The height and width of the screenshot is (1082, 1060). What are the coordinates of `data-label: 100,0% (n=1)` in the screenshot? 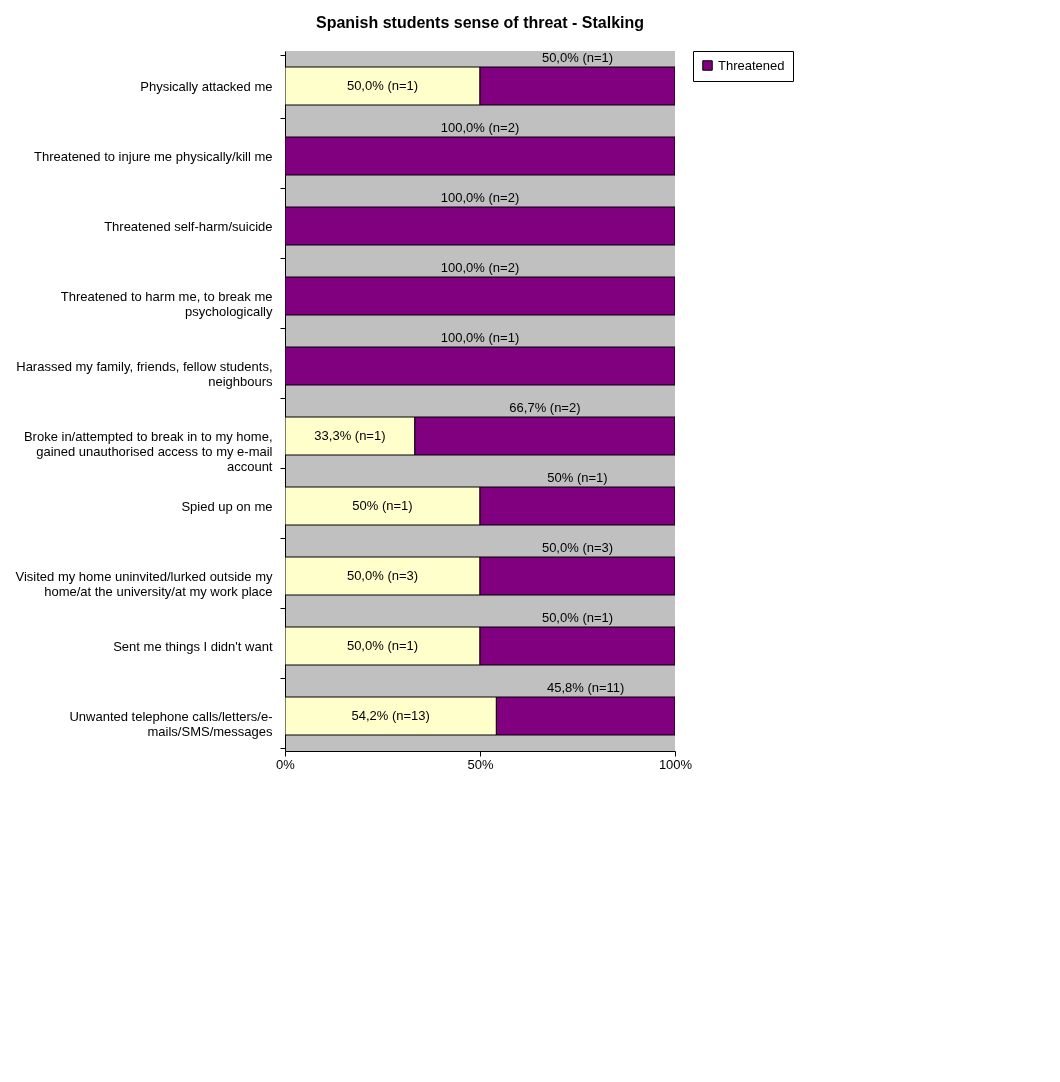 It's located at (480, 337).